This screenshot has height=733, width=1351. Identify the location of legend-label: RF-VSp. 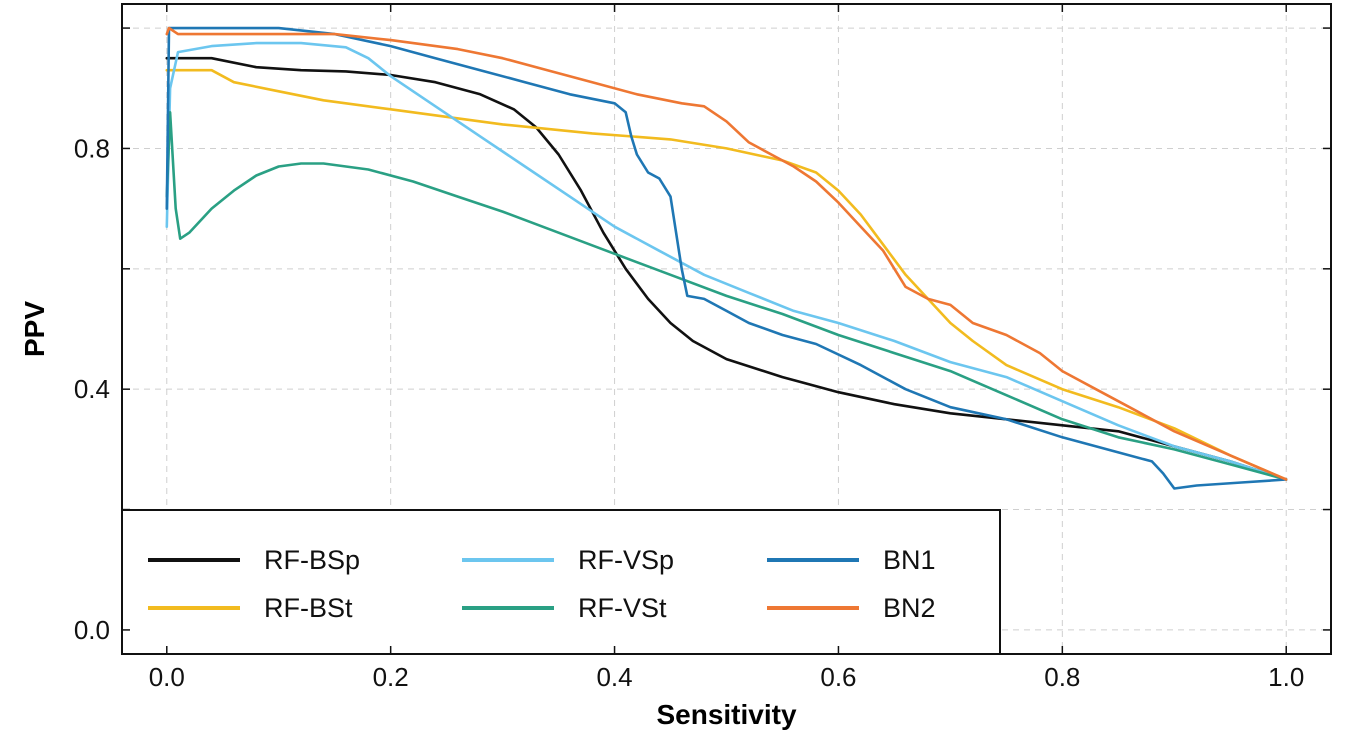
(626, 560).